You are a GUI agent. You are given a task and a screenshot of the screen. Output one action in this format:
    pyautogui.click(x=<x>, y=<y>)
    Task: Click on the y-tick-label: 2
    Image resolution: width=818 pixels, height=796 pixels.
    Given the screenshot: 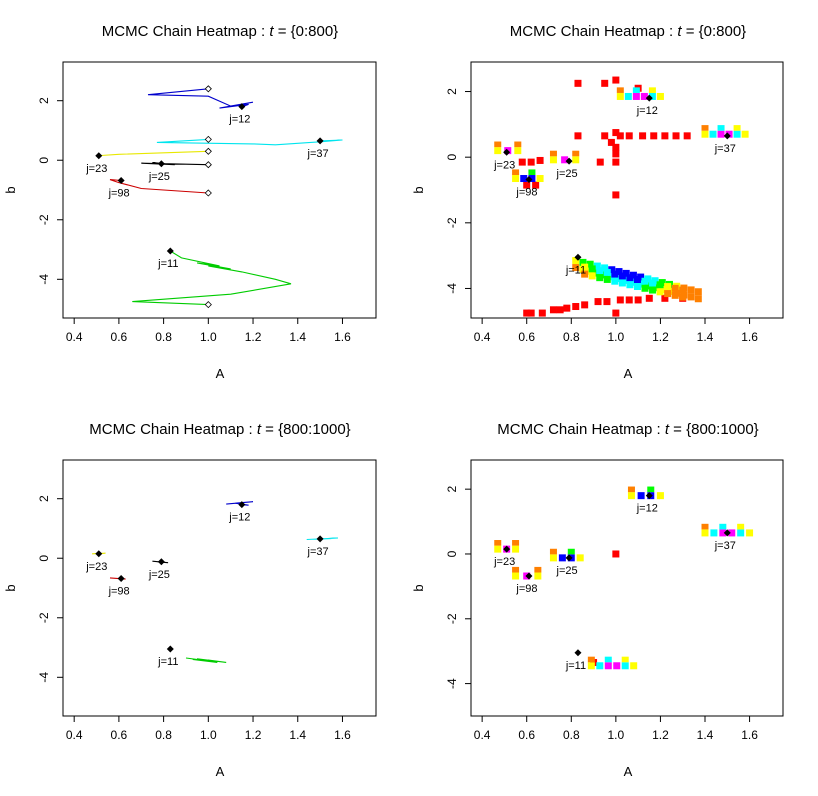 What is the action you would take?
    pyautogui.click(x=44, y=498)
    